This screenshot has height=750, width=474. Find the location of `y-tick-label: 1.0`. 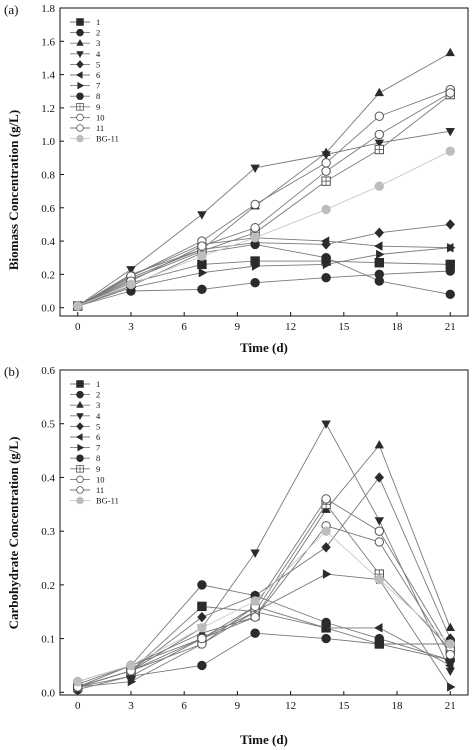

y-tick-label: 1.0 is located at coordinates (48, 142).